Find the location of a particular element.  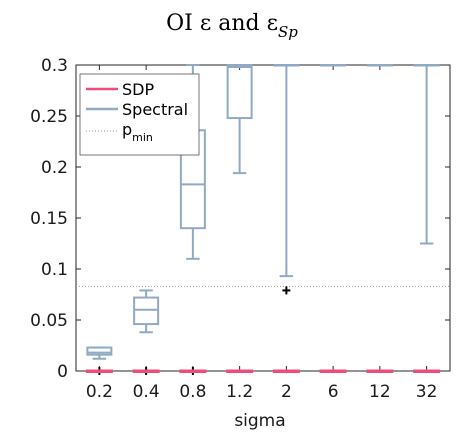

chart-title: OI ε and εSp is located at coordinates (232, 26).